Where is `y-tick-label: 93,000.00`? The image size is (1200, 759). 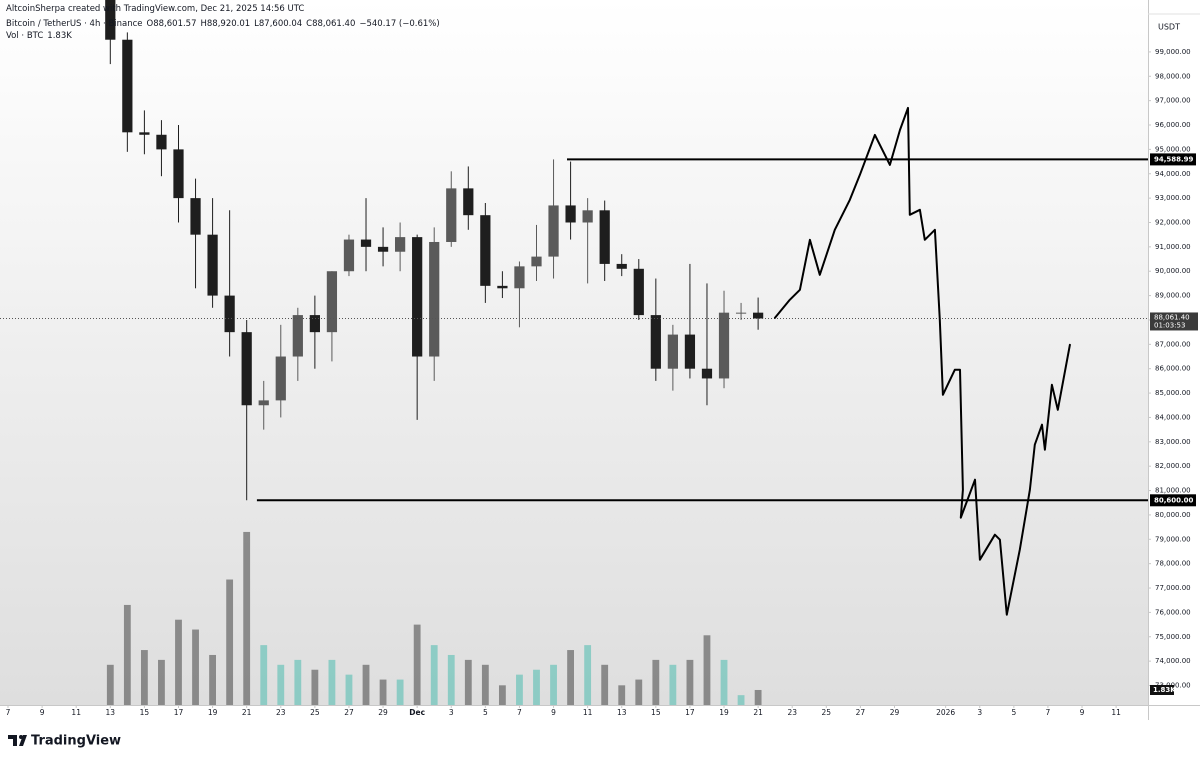 y-tick-label: 93,000.00 is located at coordinates (1173, 198).